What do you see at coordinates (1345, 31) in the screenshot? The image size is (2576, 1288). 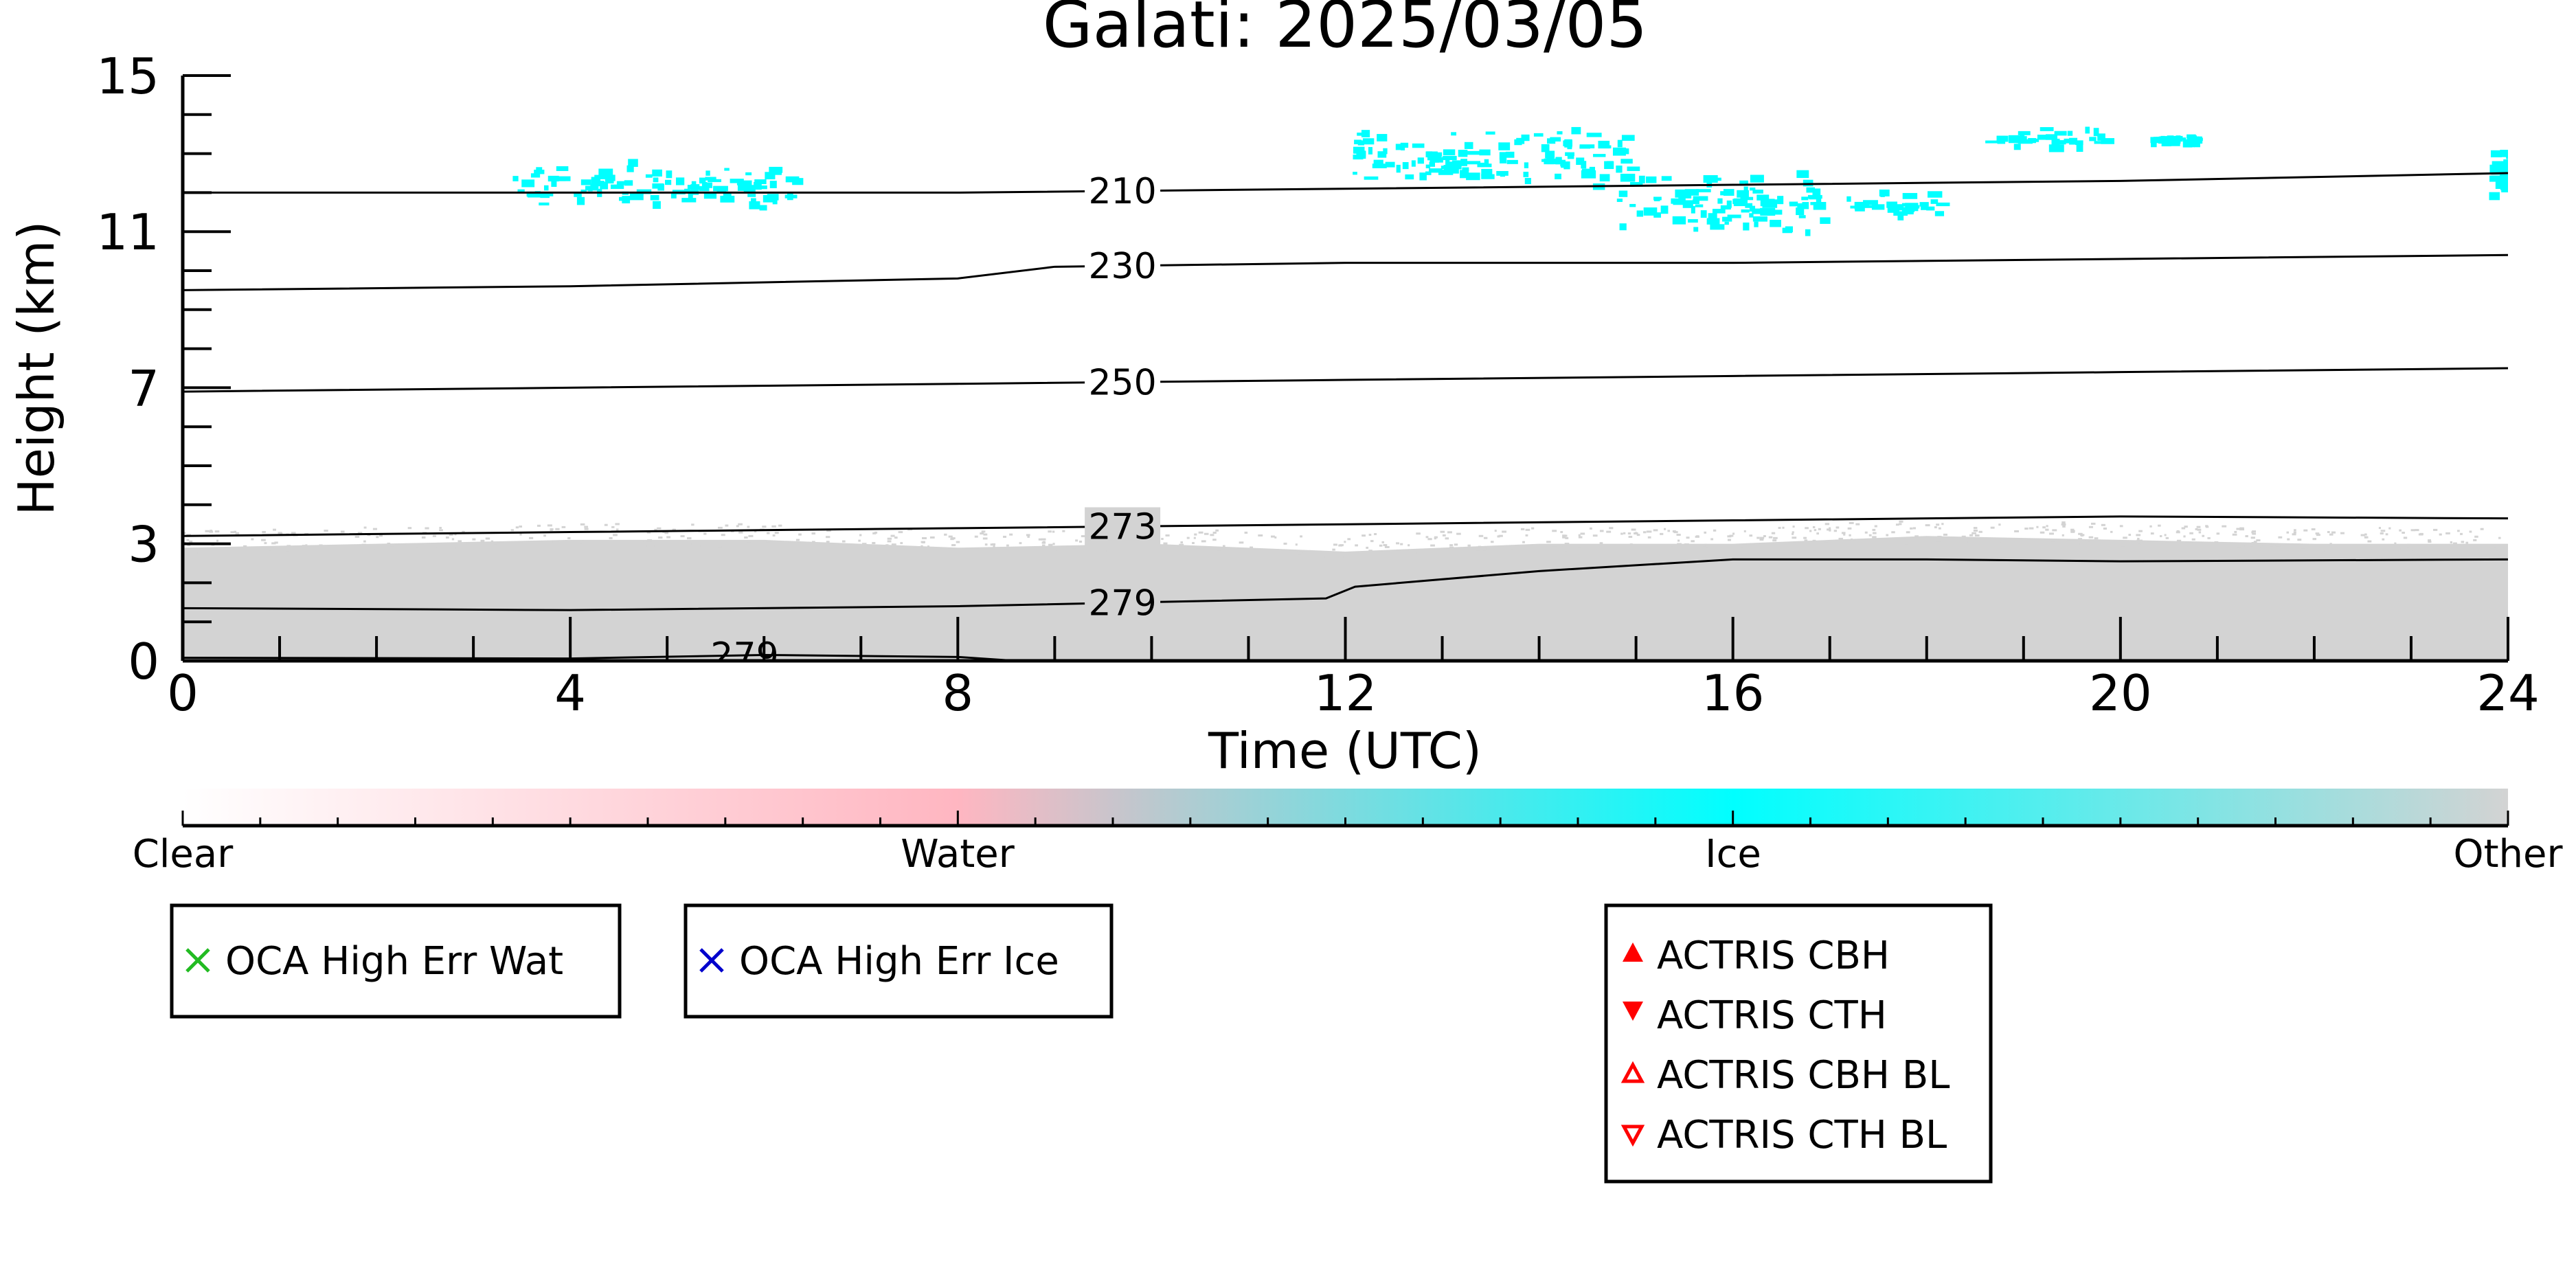 I see `chart-title: Galati: 2025/03/05` at bounding box center [1345, 31].